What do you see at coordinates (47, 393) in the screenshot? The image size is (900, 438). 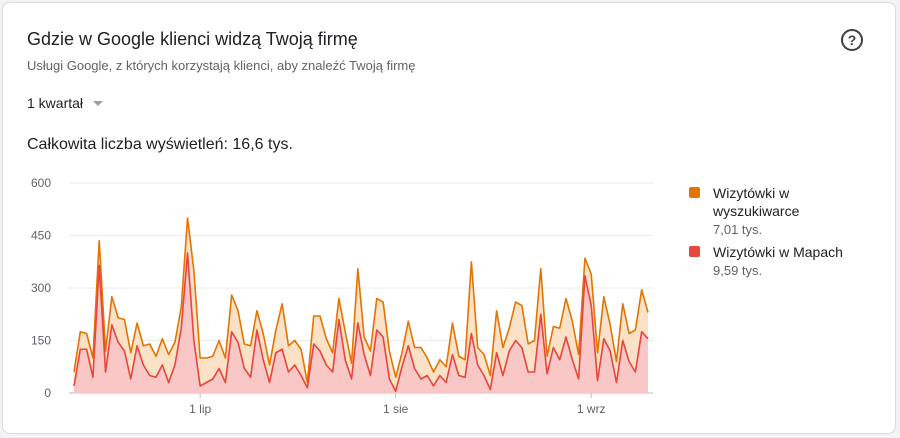 I see `y-tick-label-0: 0` at bounding box center [47, 393].